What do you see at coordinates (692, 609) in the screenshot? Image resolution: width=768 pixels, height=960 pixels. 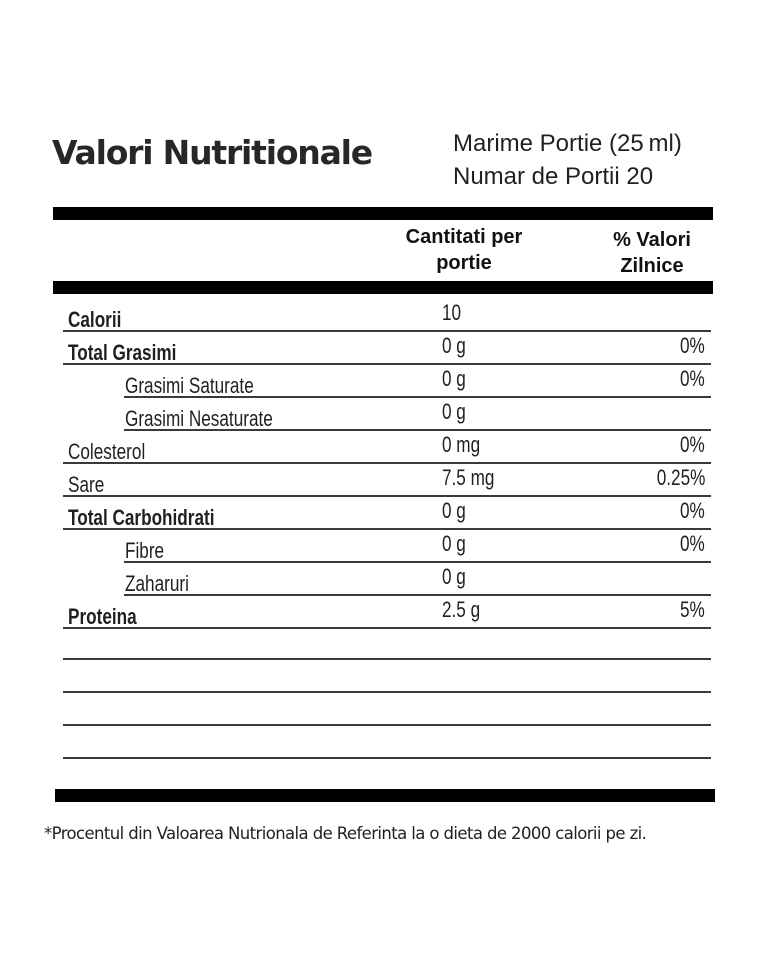 I see `nutrient-percent: 5%` at bounding box center [692, 609].